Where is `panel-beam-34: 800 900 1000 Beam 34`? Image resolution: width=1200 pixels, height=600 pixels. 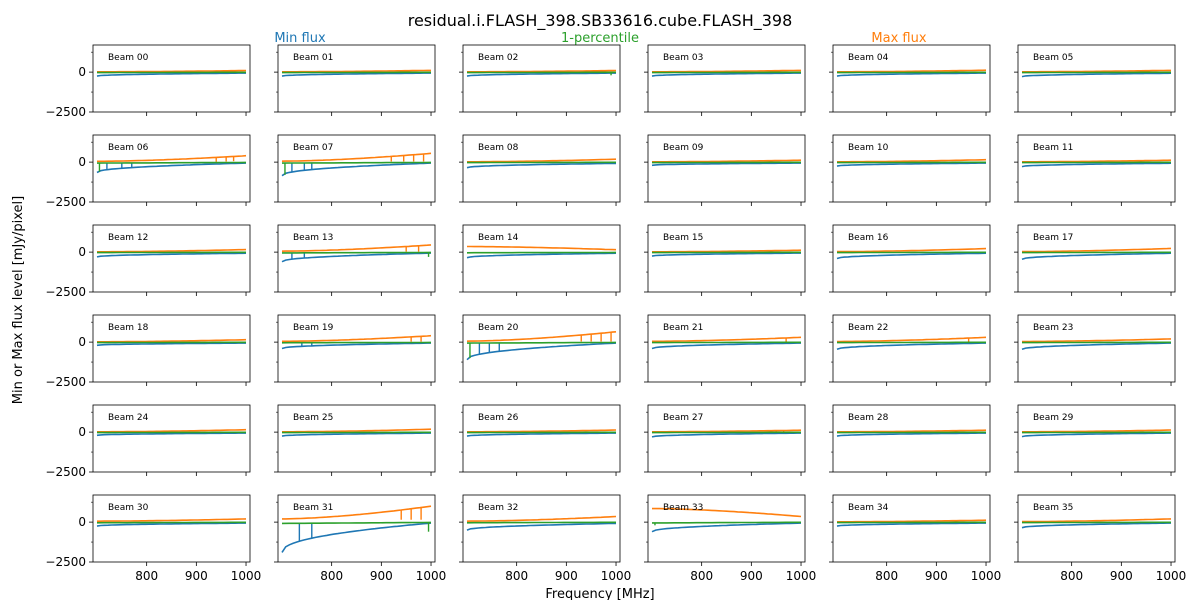
panel-beam-34: 800 900 1000 Beam 34 is located at coordinates (915, 538).